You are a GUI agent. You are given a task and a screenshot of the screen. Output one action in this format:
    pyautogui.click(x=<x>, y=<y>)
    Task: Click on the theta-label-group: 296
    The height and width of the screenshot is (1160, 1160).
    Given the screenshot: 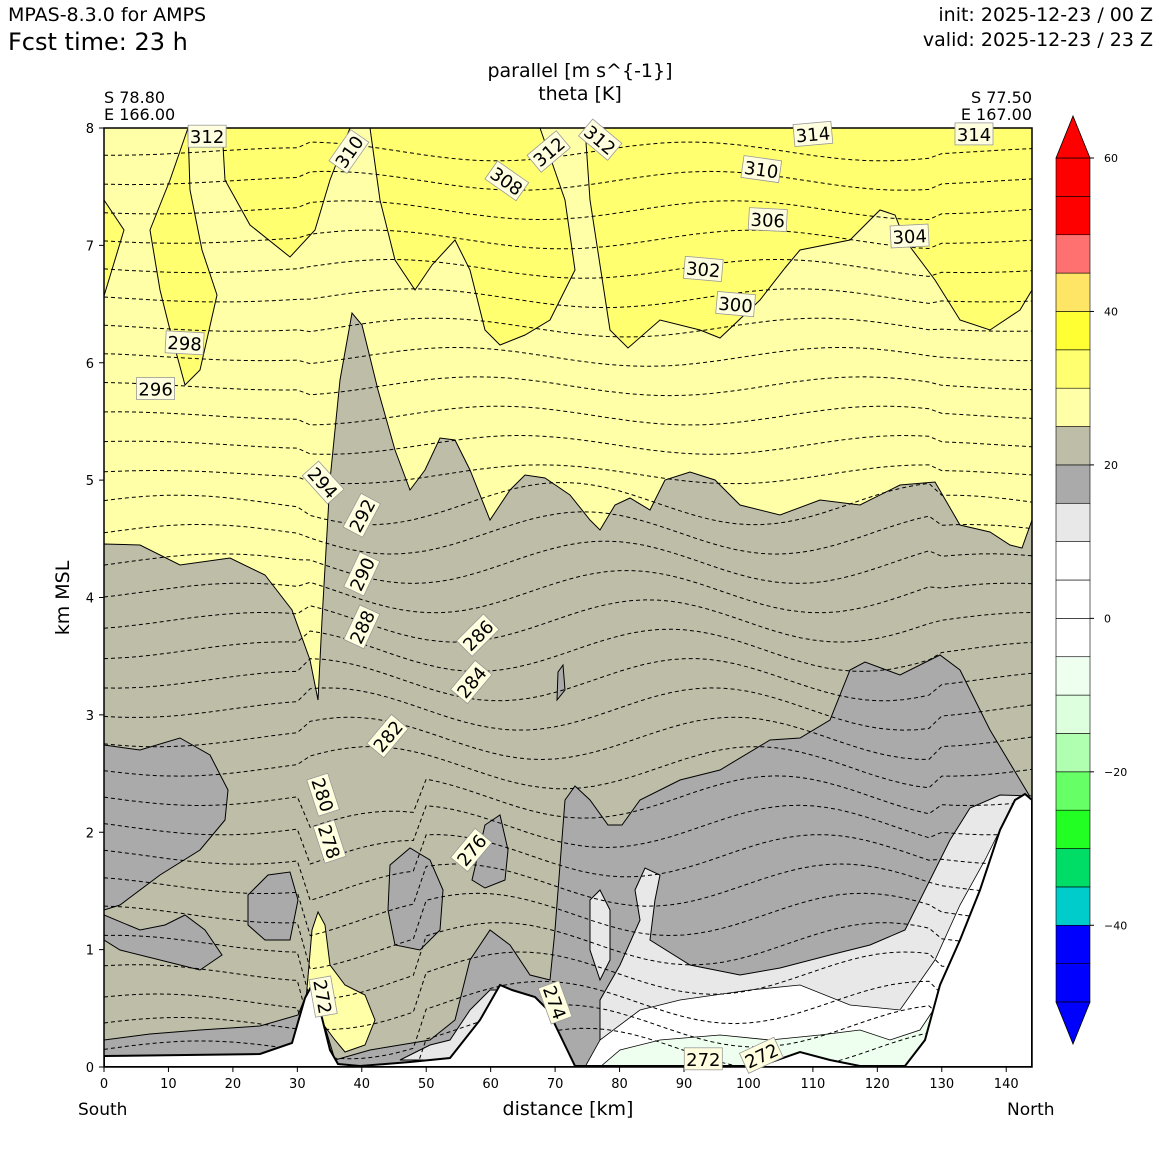 What is the action you would take?
    pyautogui.click(x=156, y=389)
    